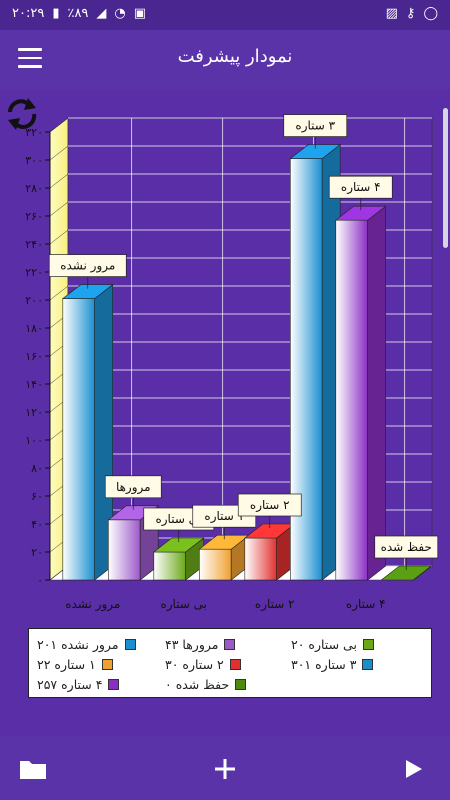  I want to click on legend-item: مرورها ۴۳, so click(200, 644).